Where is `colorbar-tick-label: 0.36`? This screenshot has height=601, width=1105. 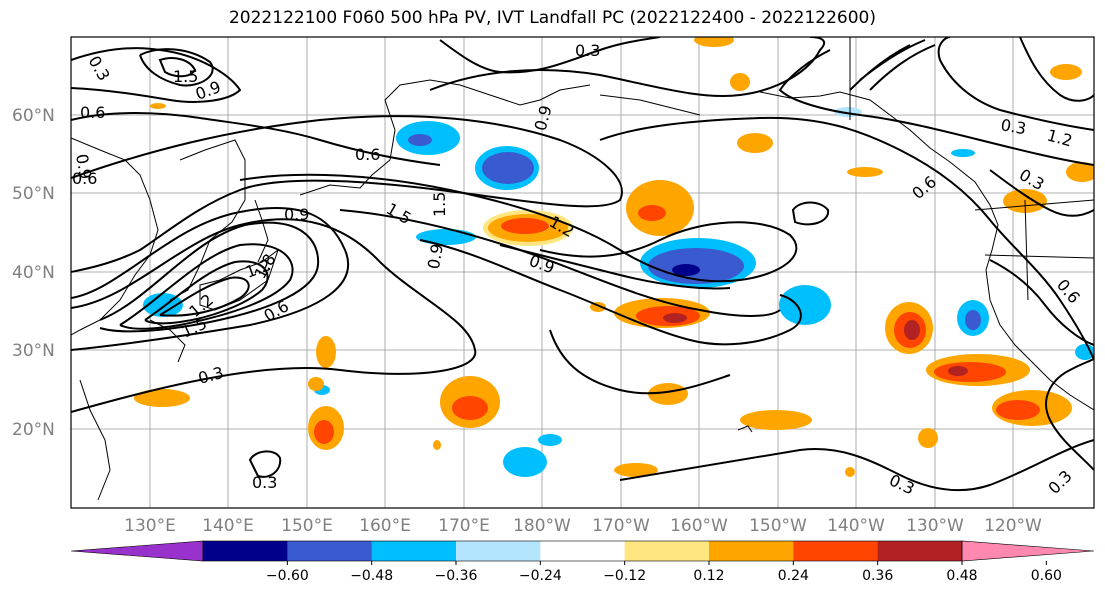 colorbar-tick-label: 0.36 is located at coordinates (877, 576).